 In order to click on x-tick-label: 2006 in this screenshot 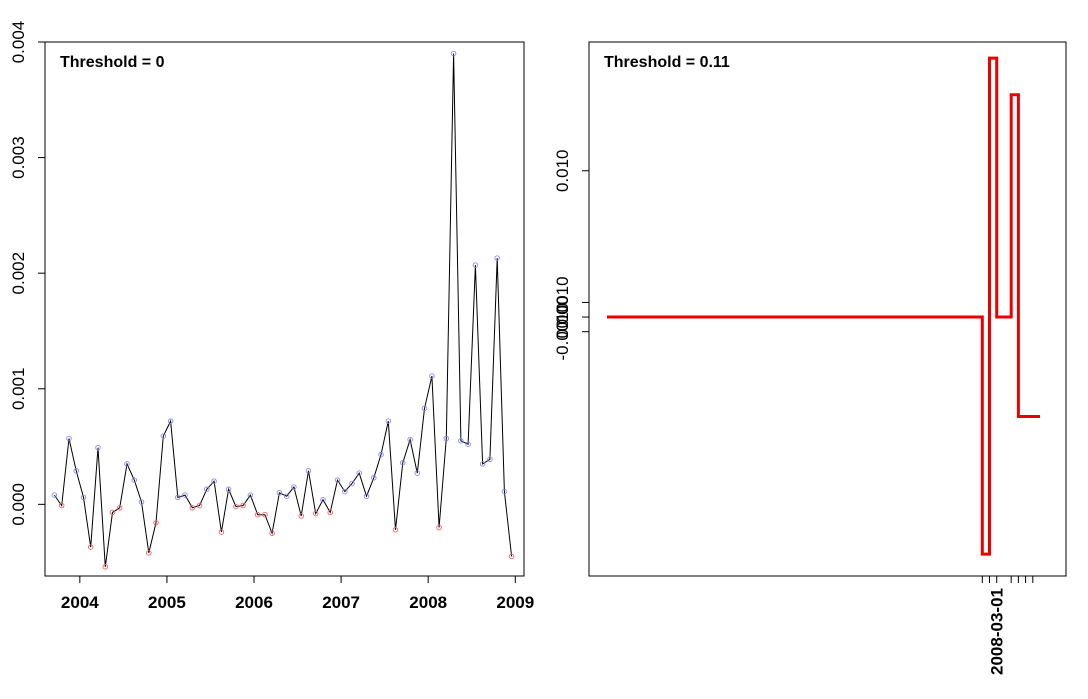, I will do `click(254, 602)`.